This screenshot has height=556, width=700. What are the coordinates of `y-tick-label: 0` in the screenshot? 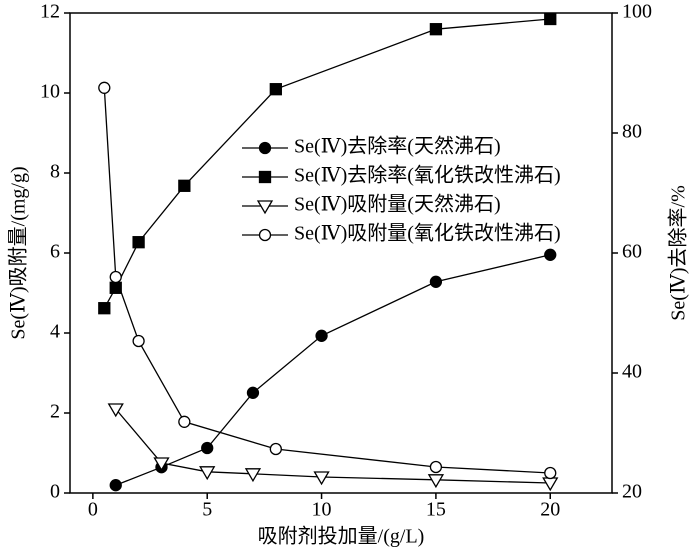 It's located at (55, 492).